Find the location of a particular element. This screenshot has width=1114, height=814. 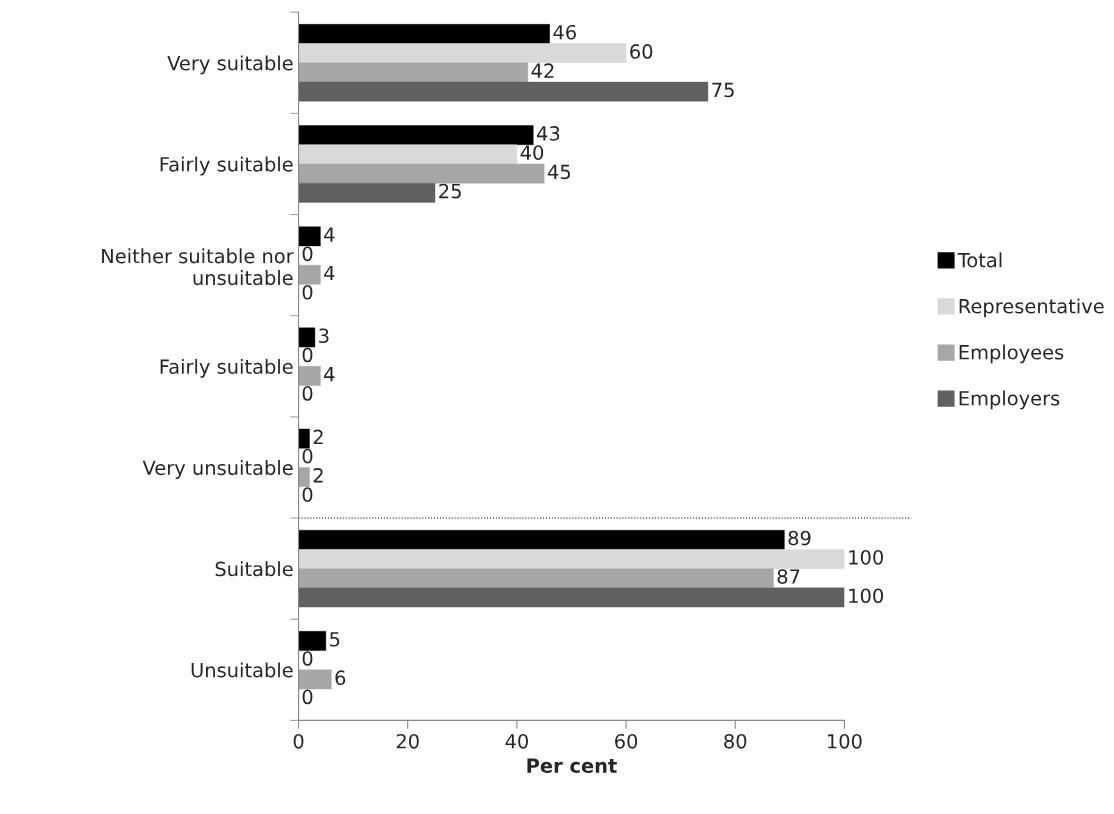

x-tick-label: 20 is located at coordinates (407, 741).